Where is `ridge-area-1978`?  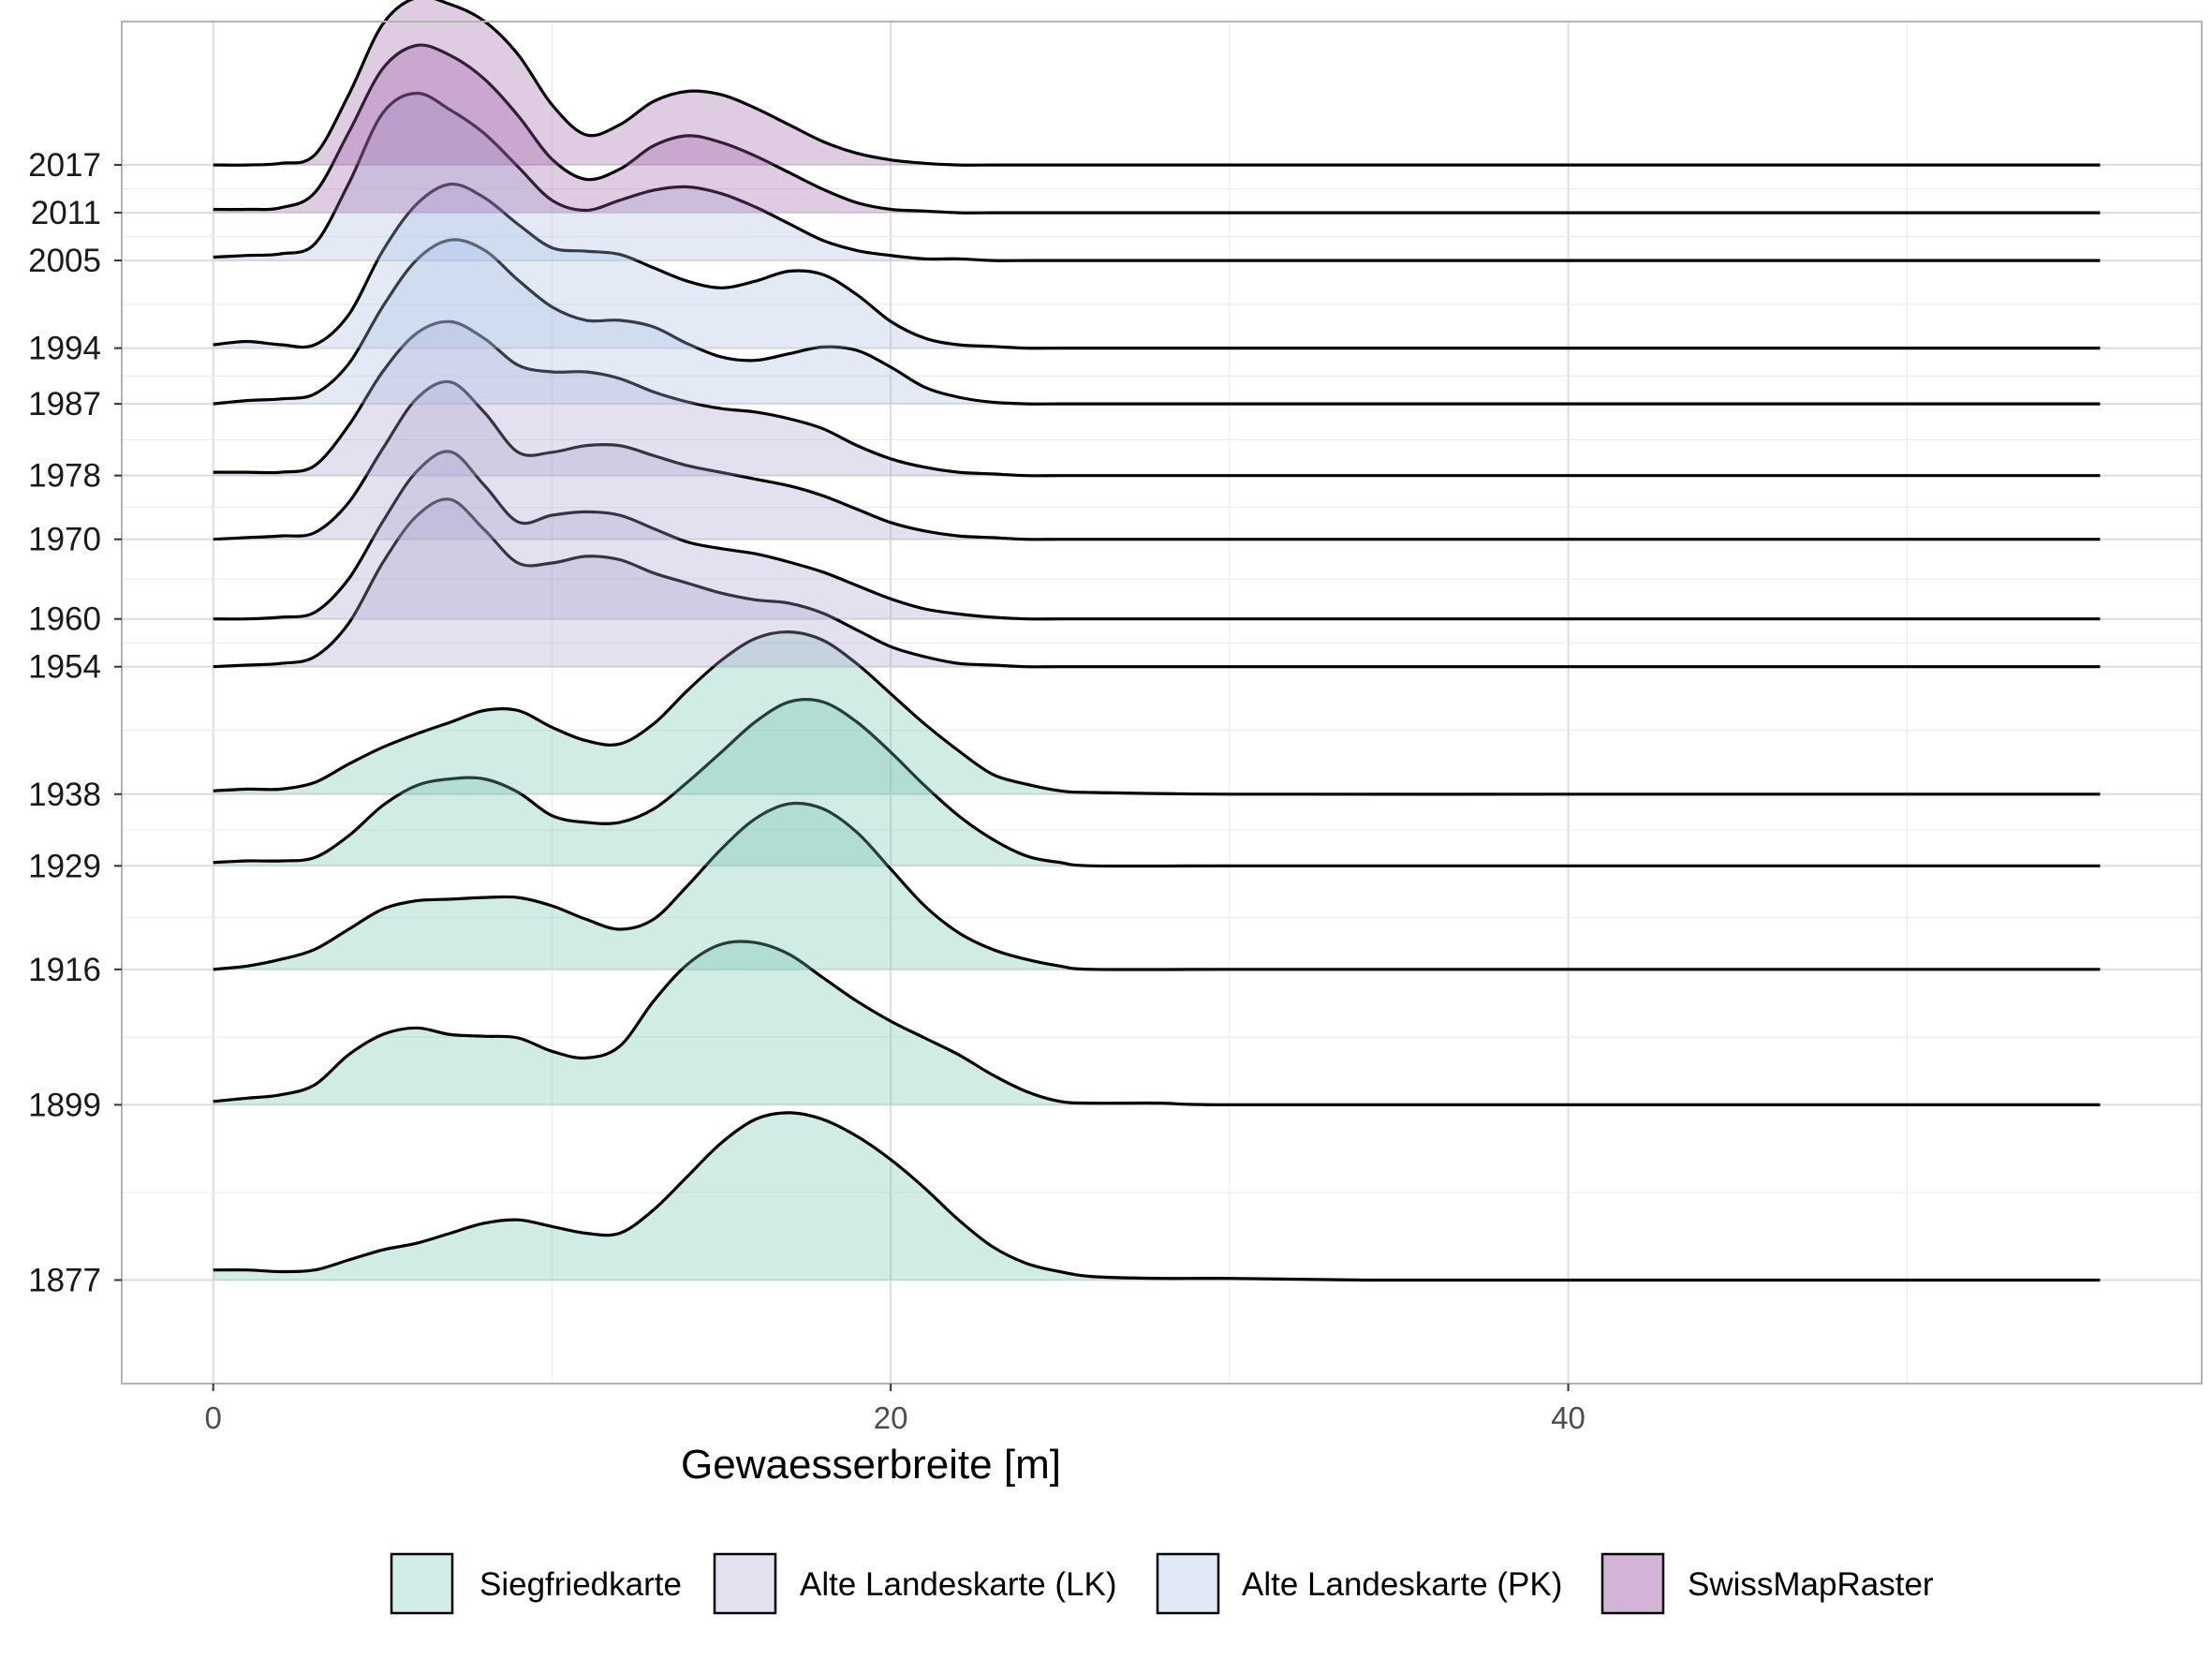
ridge-area-1978 is located at coordinates (1157, 399).